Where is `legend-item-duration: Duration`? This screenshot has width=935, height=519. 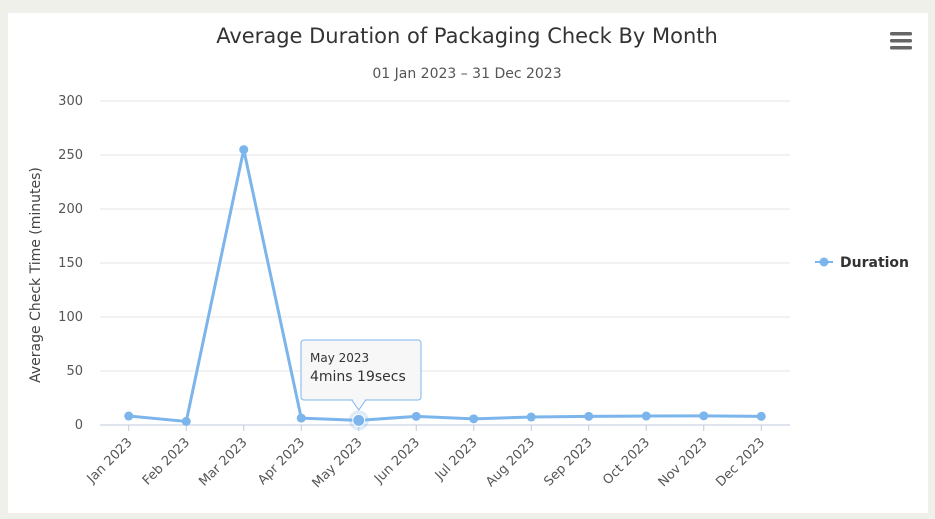 legend-item-duration: Duration is located at coordinates (862, 263).